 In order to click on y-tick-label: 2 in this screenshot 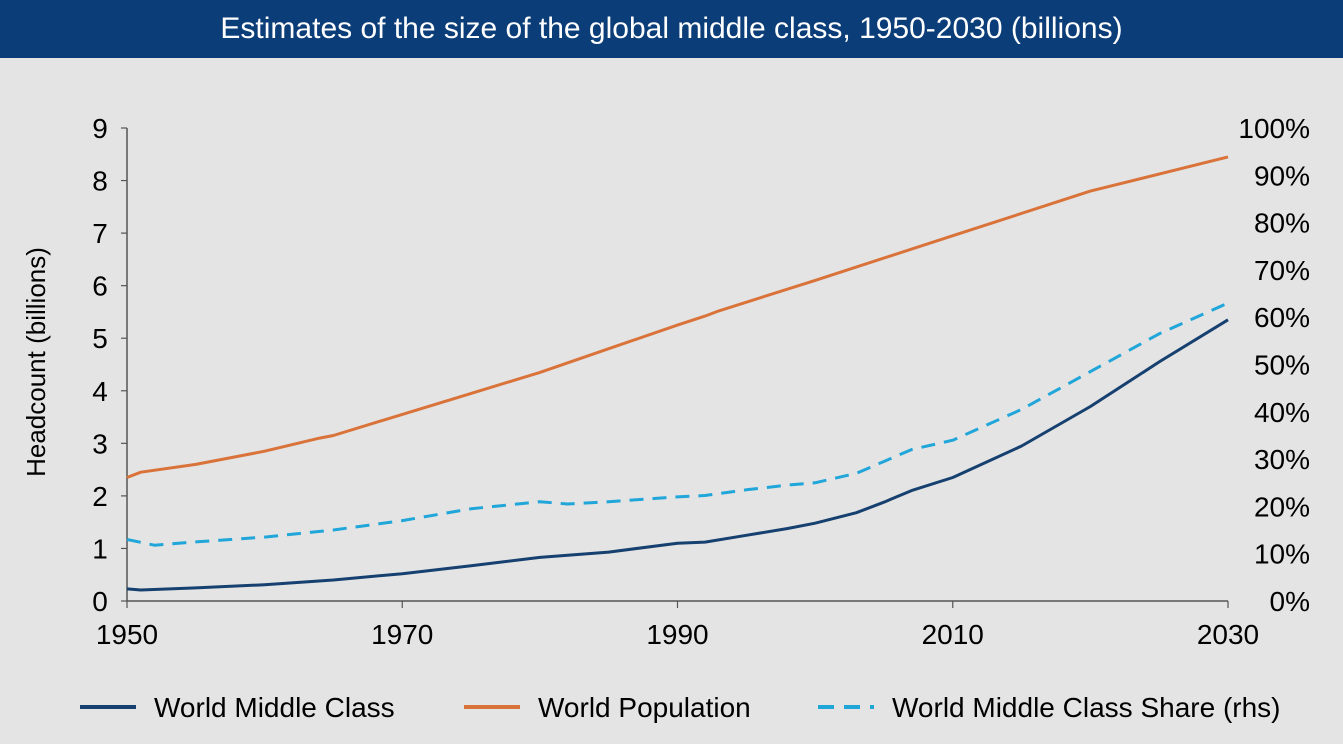, I will do `click(100, 496)`.